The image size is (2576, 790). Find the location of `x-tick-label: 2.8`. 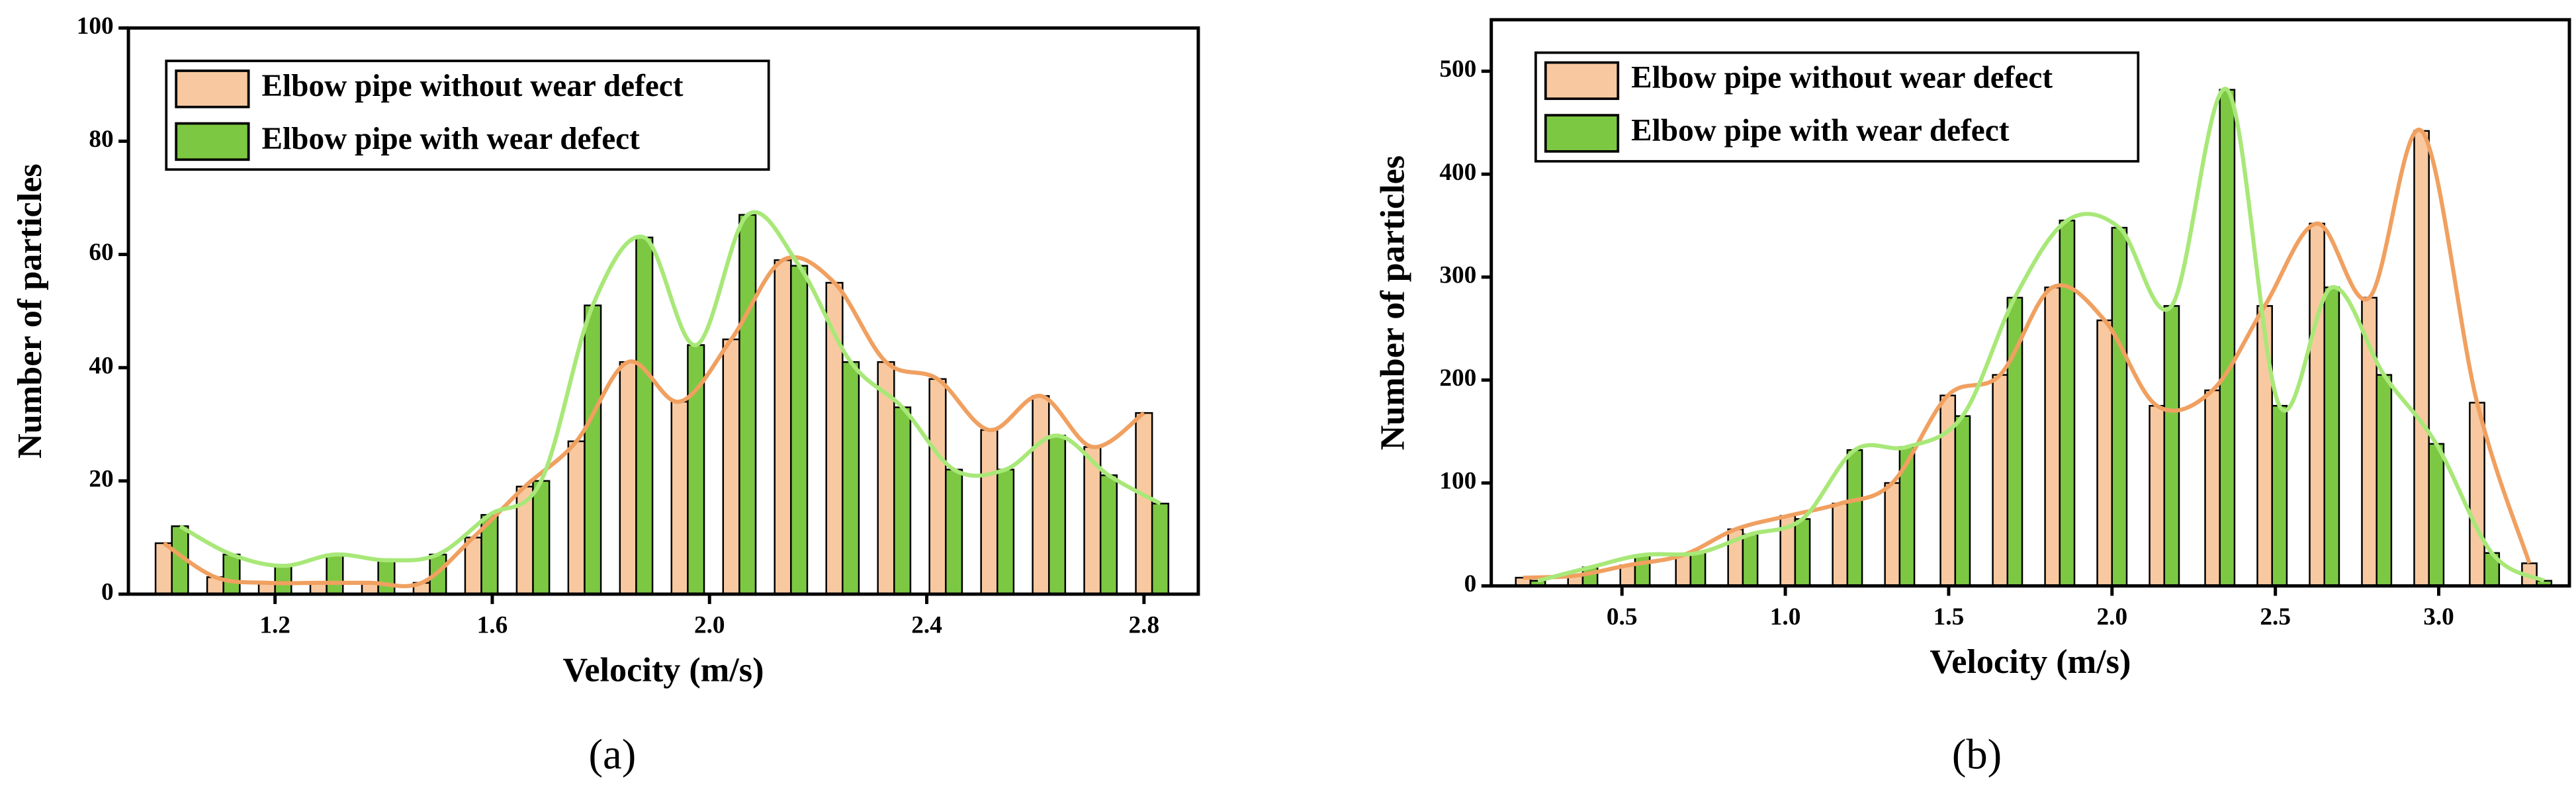

x-tick-label: 2.8 is located at coordinates (1144, 625).